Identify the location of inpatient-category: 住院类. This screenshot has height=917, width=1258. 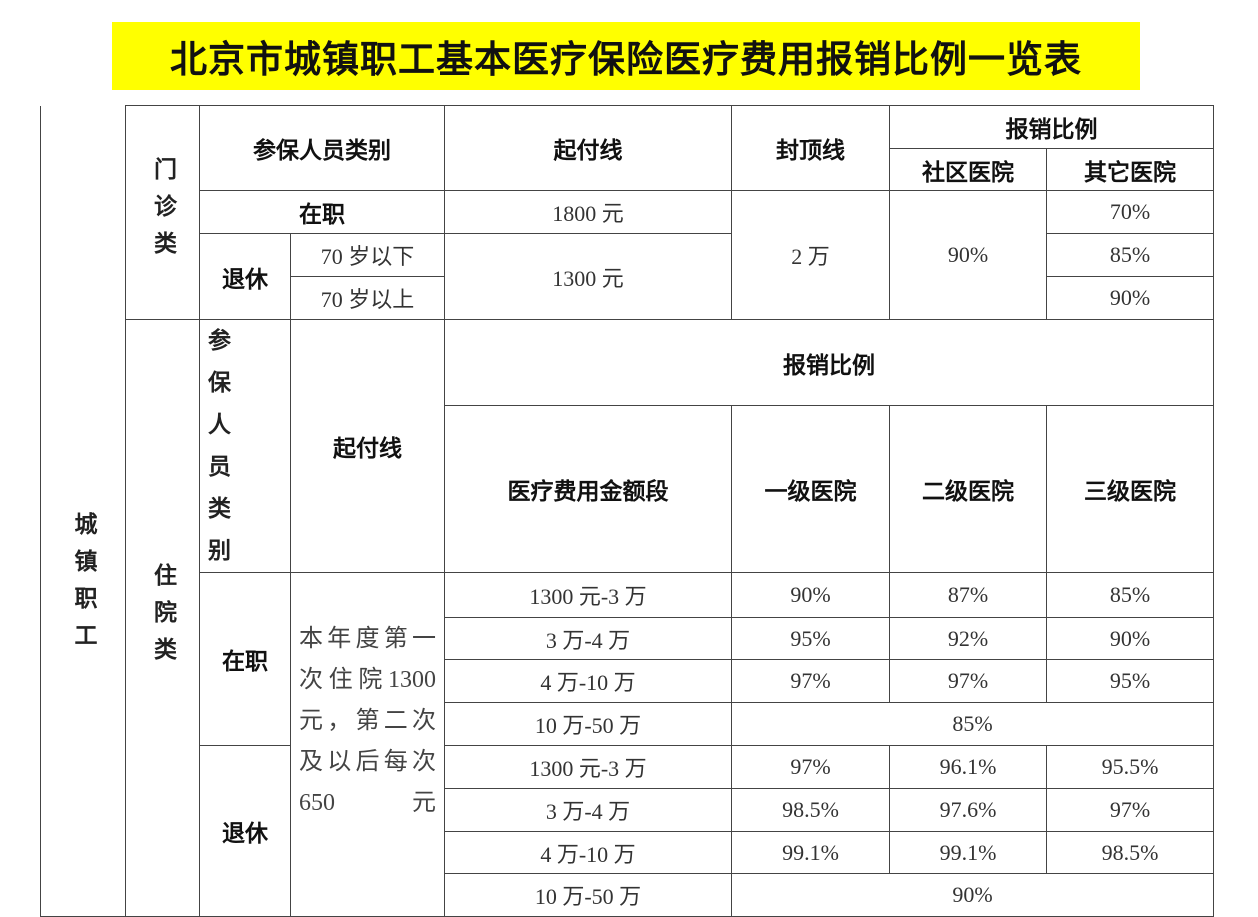
(162, 618).